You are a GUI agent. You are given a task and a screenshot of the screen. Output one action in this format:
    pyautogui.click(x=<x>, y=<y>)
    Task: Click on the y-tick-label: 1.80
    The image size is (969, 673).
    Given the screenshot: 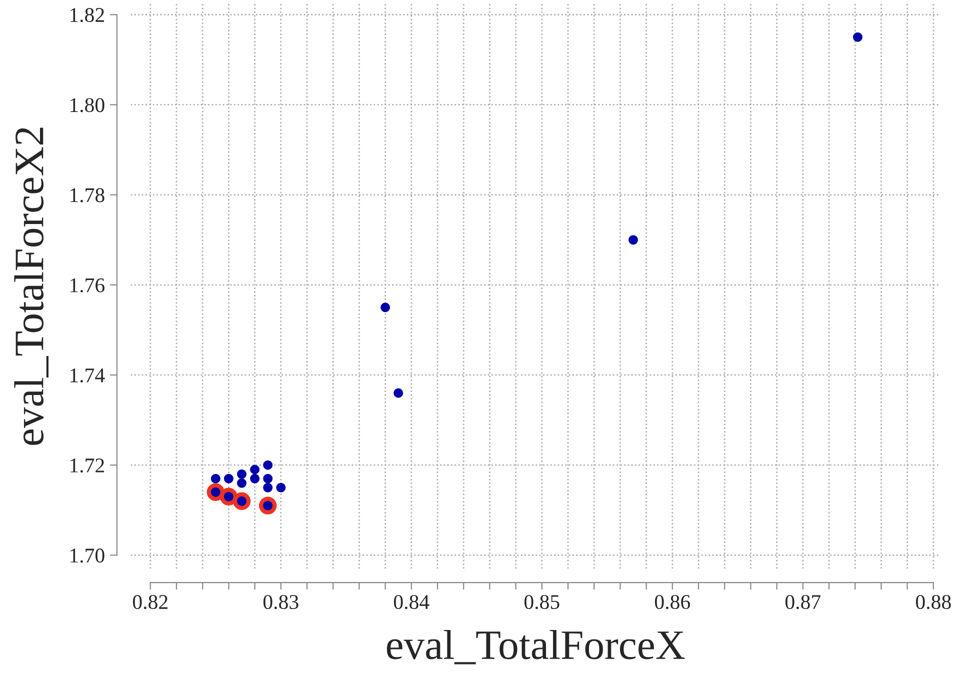 What is the action you would take?
    pyautogui.click(x=87, y=105)
    